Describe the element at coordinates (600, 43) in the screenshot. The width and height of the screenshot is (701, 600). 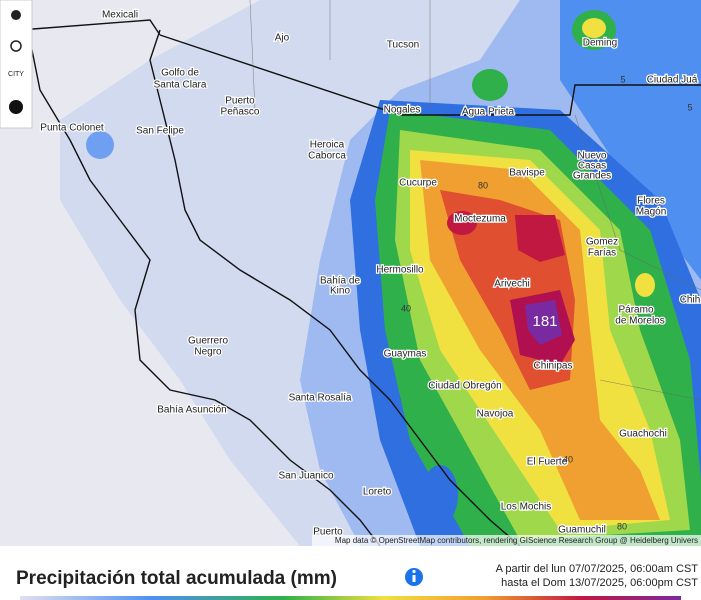
I see `city-label: Deming` at that location.